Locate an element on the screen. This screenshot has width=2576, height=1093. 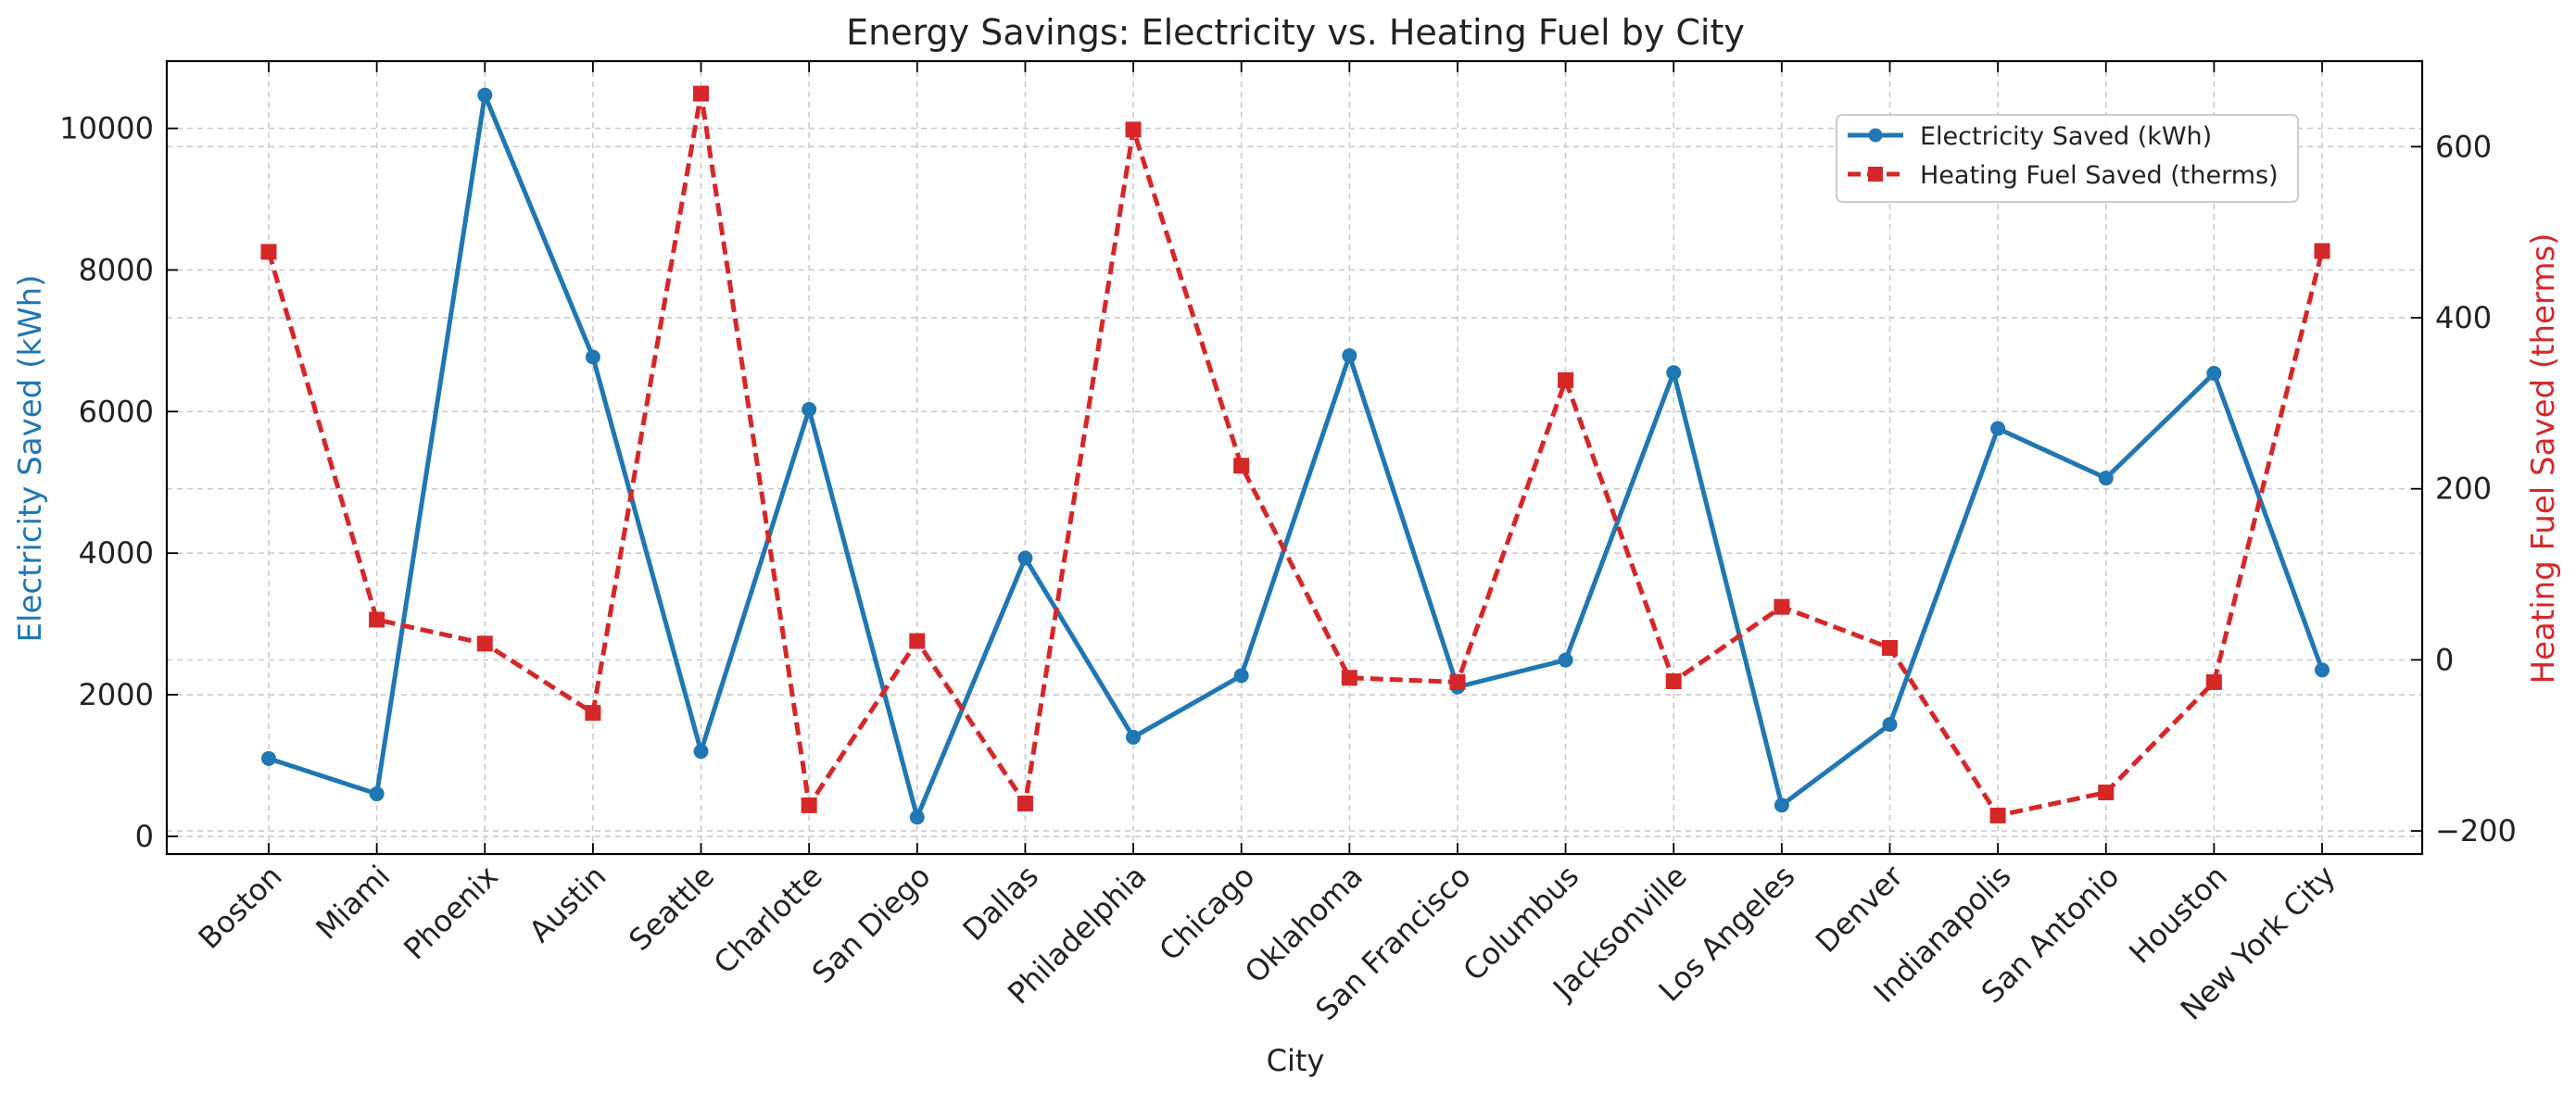
y-left-tick-label: 8000 is located at coordinates (116, 269).